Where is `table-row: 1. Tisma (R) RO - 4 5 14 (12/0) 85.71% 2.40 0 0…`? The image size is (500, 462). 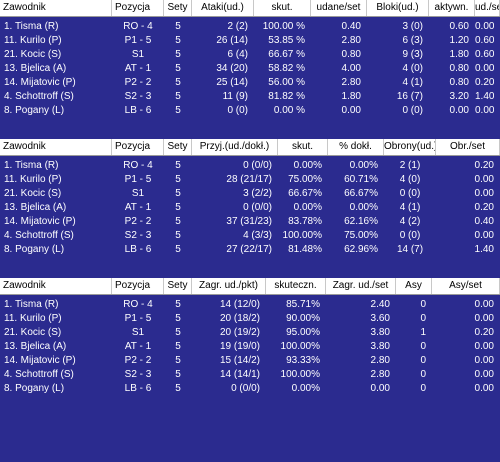 table-row: 1. Tisma (R) RO - 4 5 14 (12/0) 85.71% 2.40 0 0… is located at coordinates (250, 305).